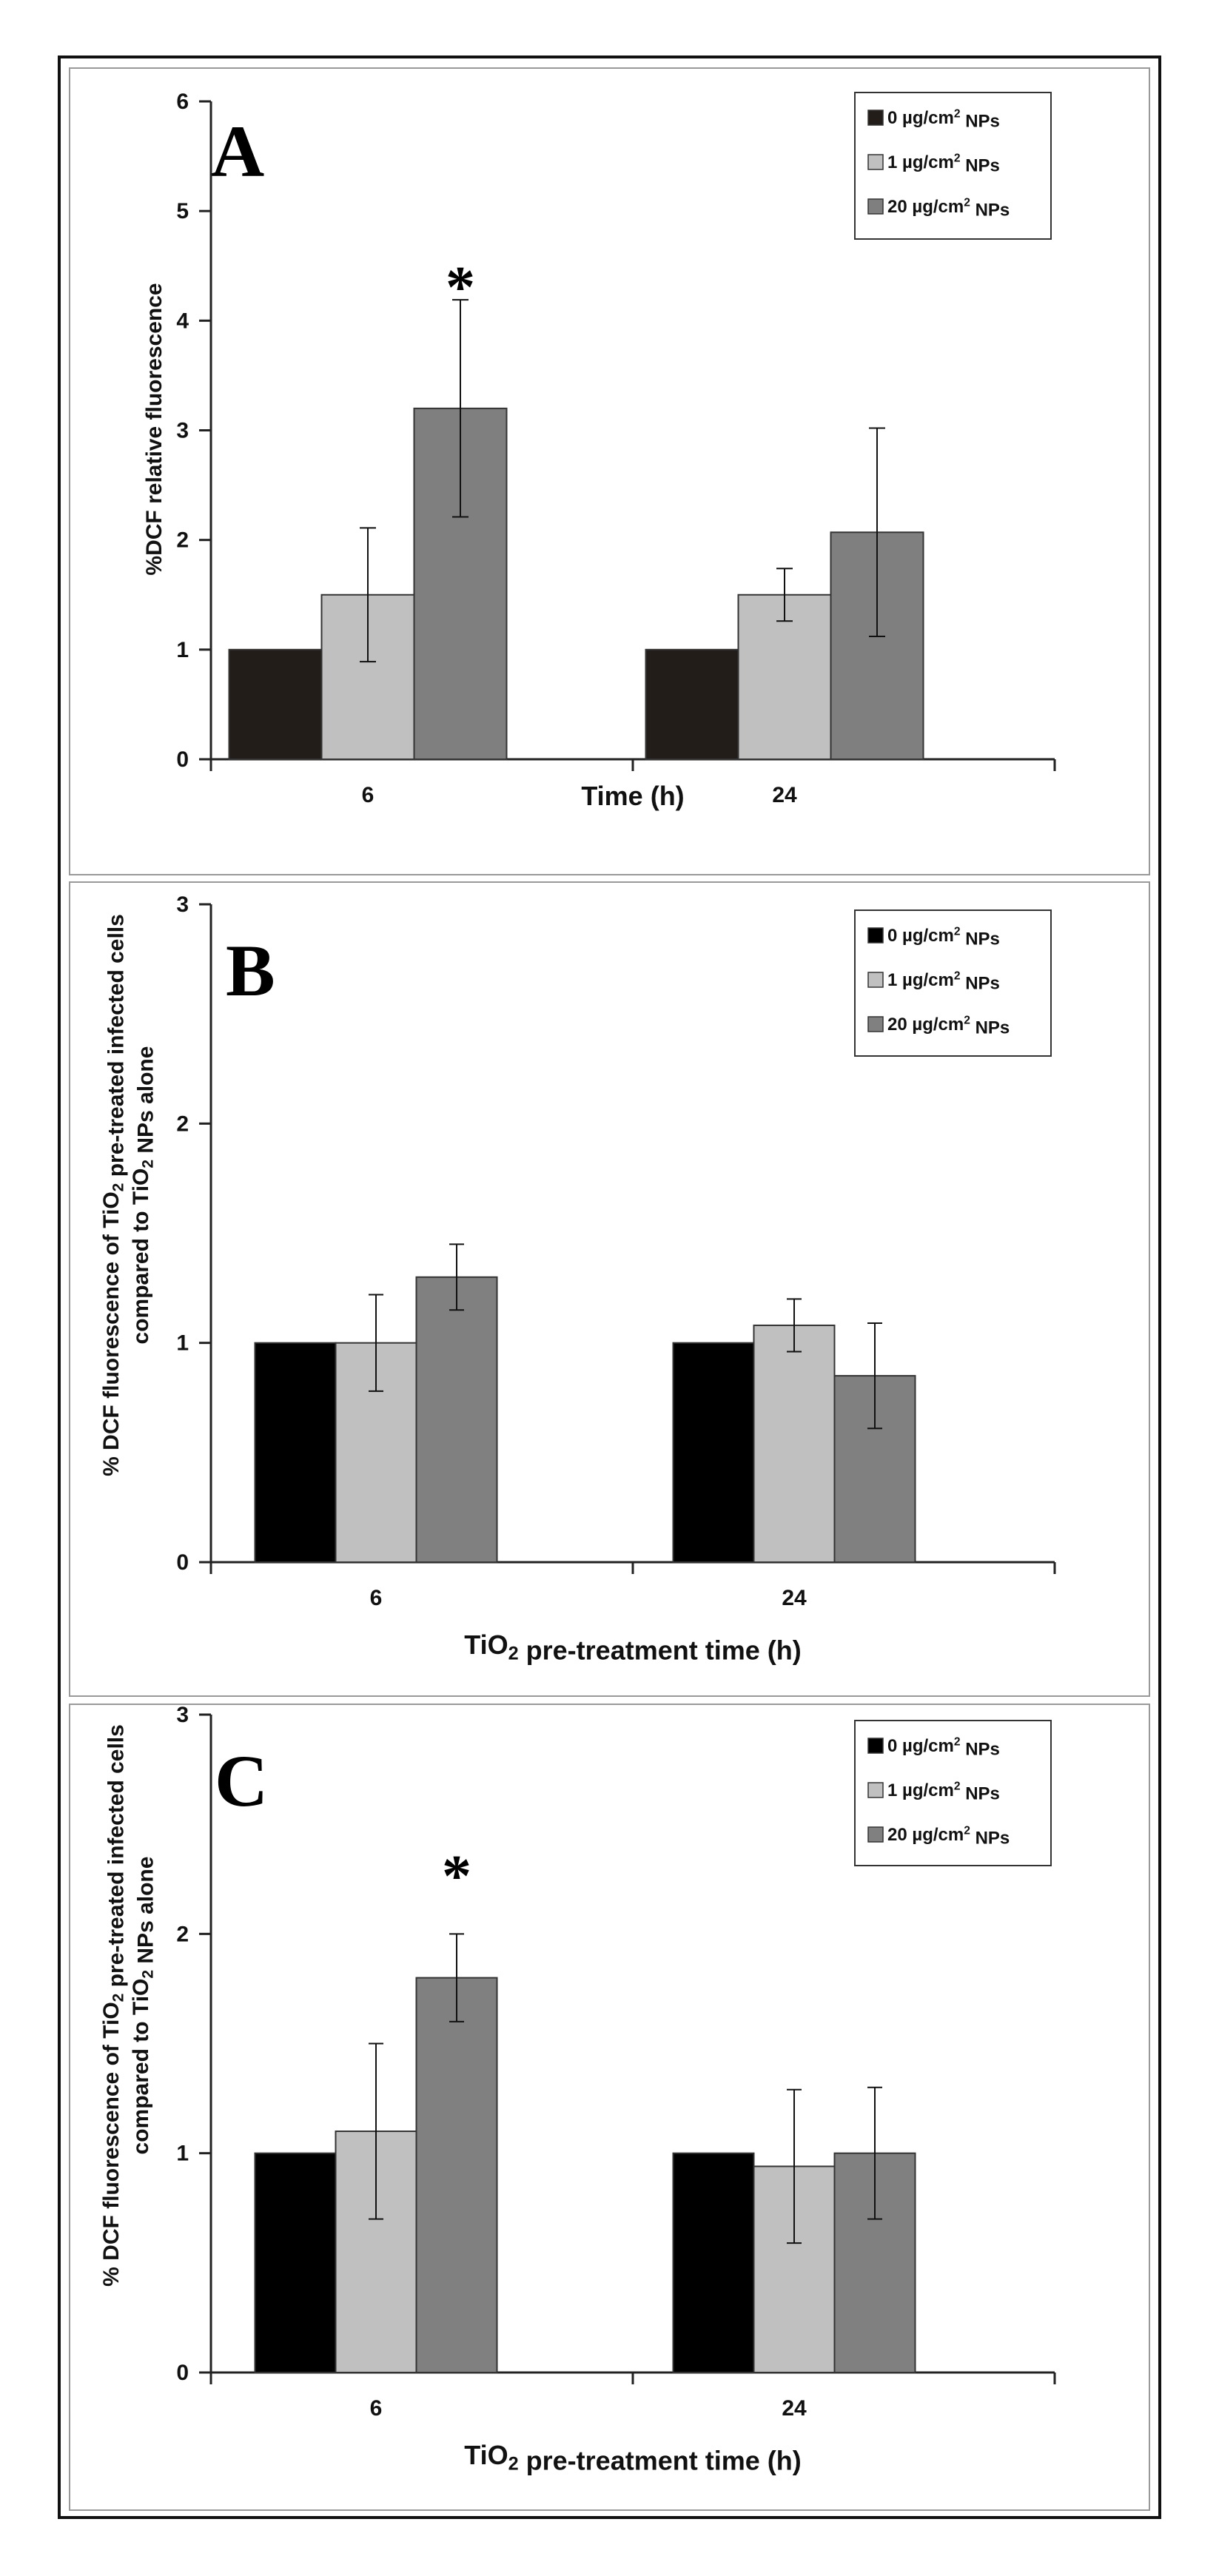 The height and width of the screenshot is (2576, 1219). Describe the element at coordinates (183, 2154) in the screenshot. I see `panel-c-y-tick-label: 1` at that location.